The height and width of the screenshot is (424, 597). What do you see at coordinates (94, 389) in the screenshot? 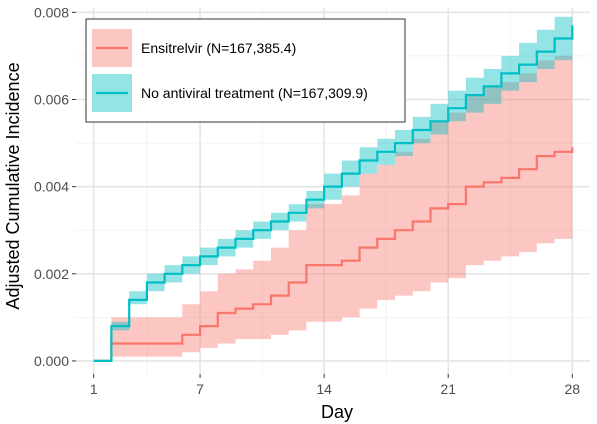
I see `x-tick-label: 1` at bounding box center [94, 389].